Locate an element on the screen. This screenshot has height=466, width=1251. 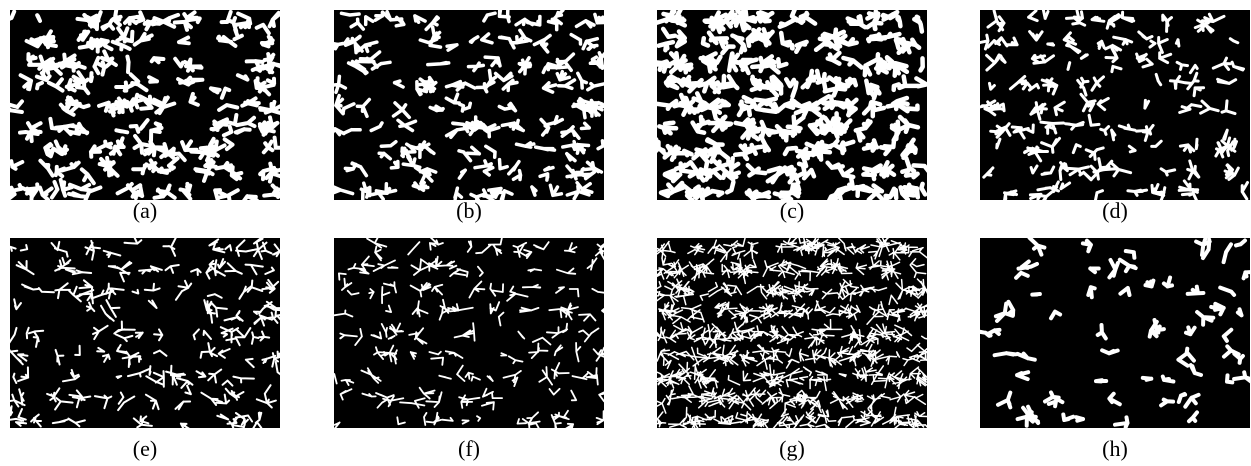
panel-caption: (c) is located at coordinates (792, 210).